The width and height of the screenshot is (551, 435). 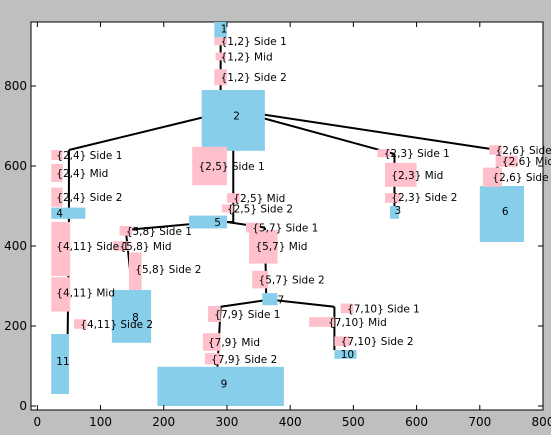 What do you see at coordinates (281, 247) in the screenshot?
I see `side-label: {5,7} Mid` at bounding box center [281, 247].